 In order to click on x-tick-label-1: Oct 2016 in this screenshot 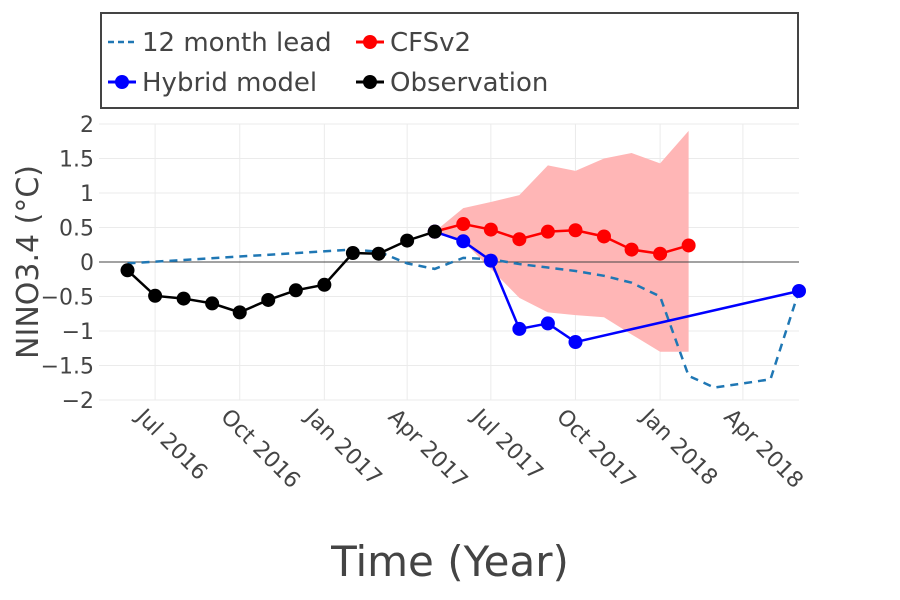, I will do `click(259, 449)`.